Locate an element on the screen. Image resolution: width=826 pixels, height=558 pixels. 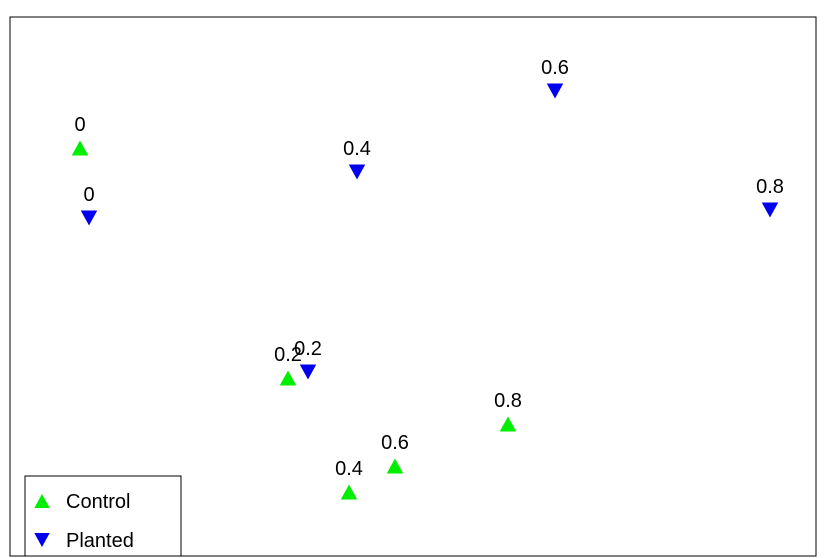
control-point-label-4: 0.8 is located at coordinates (508, 401).